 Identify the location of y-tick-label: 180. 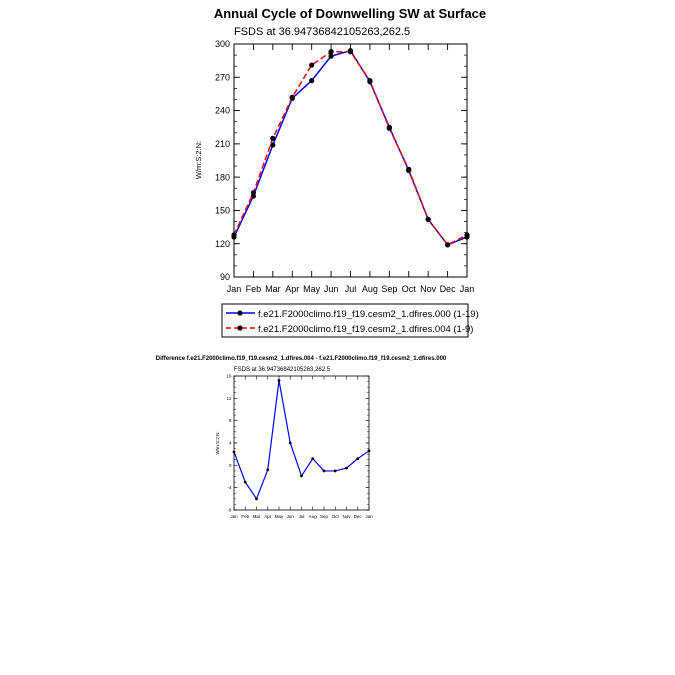
(222, 177).